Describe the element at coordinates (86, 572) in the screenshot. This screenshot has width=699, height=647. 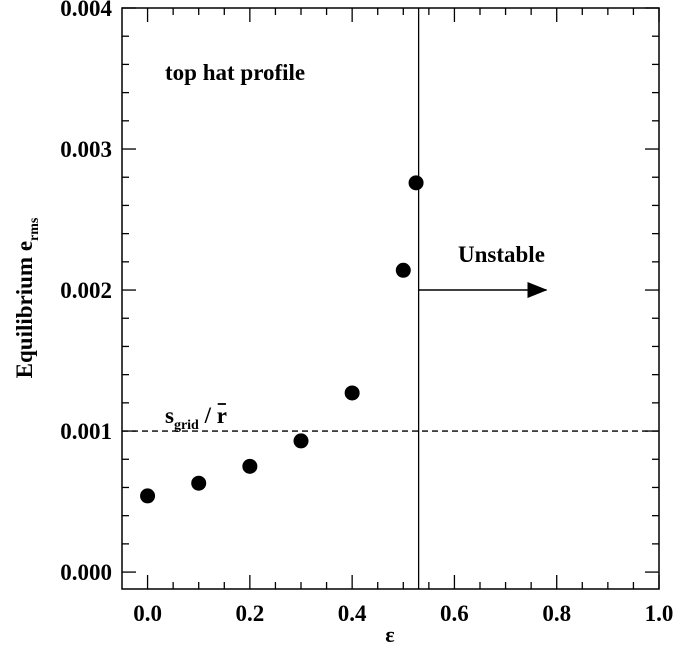
I see `y-tick-label: 0.000` at that location.